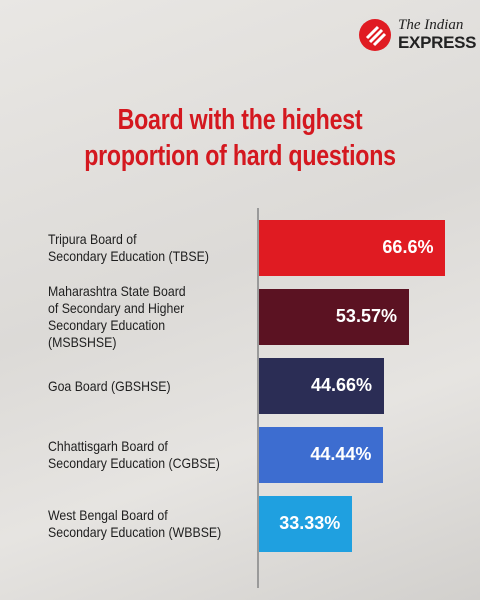  What do you see at coordinates (437, 42) in the screenshot?
I see `brand: EXPRESS` at bounding box center [437, 42].